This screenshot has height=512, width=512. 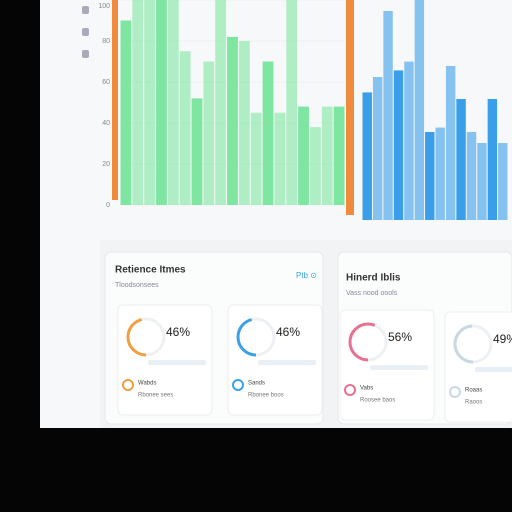 I want to click on y-tick-label: 60, so click(x=106, y=82).